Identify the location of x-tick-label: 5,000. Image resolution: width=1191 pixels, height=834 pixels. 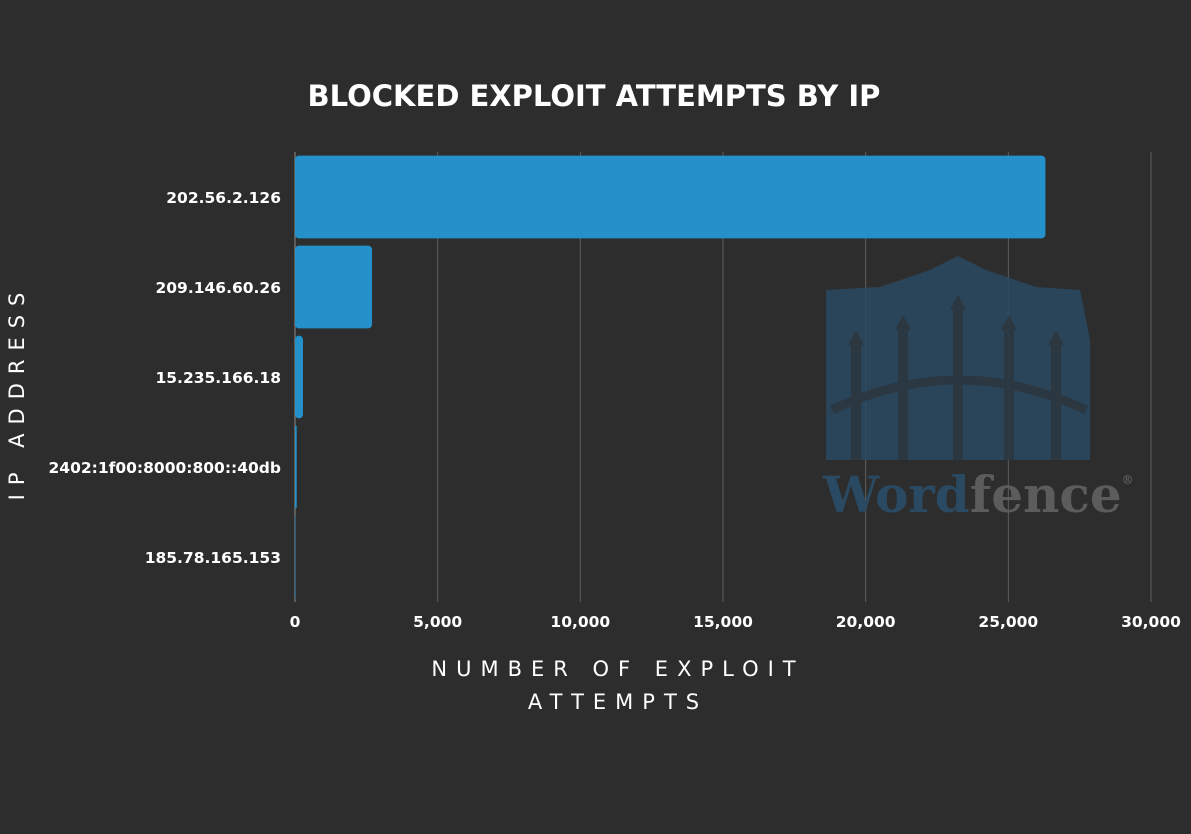
(437, 622).